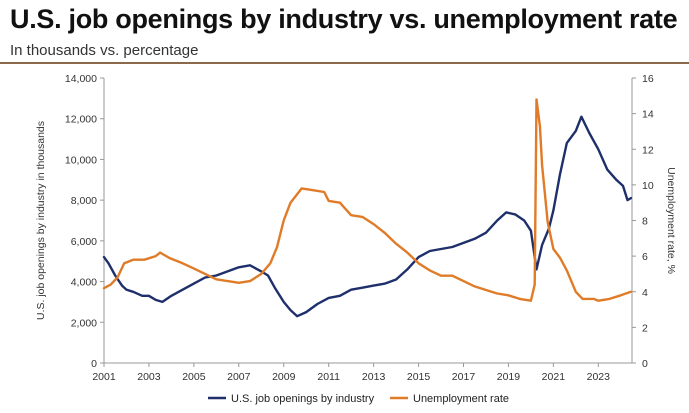 Image resolution: width=689 pixels, height=413 pixels. Describe the element at coordinates (84, 242) in the screenshot. I see `y-left-tick-label: 6,000` at that location.